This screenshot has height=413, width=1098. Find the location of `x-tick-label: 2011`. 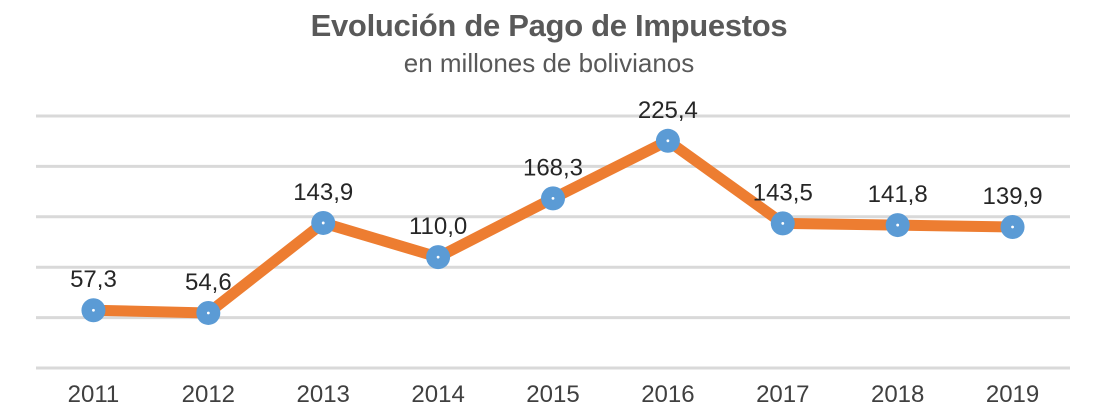

x-tick-label: 2011 is located at coordinates (94, 394).